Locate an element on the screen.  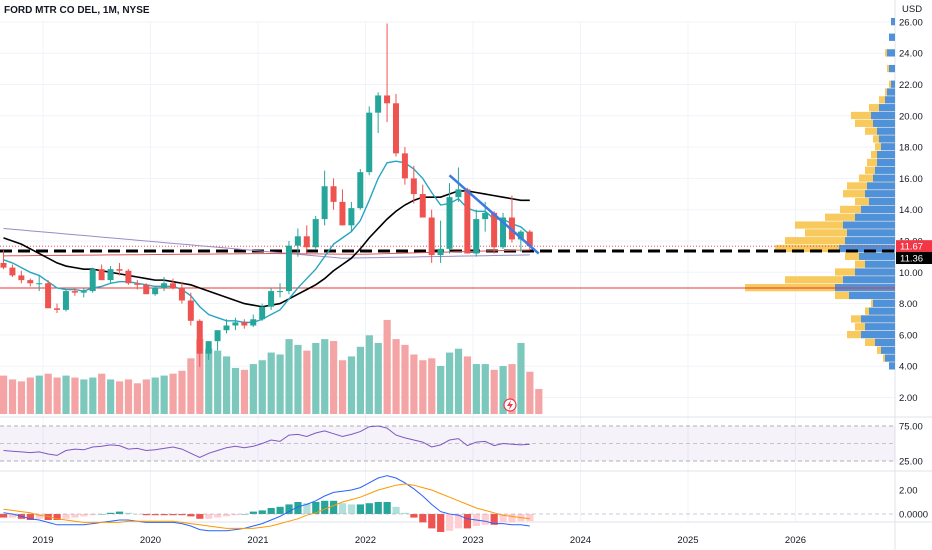
time-tick-label: 2020 is located at coordinates (150, 540).